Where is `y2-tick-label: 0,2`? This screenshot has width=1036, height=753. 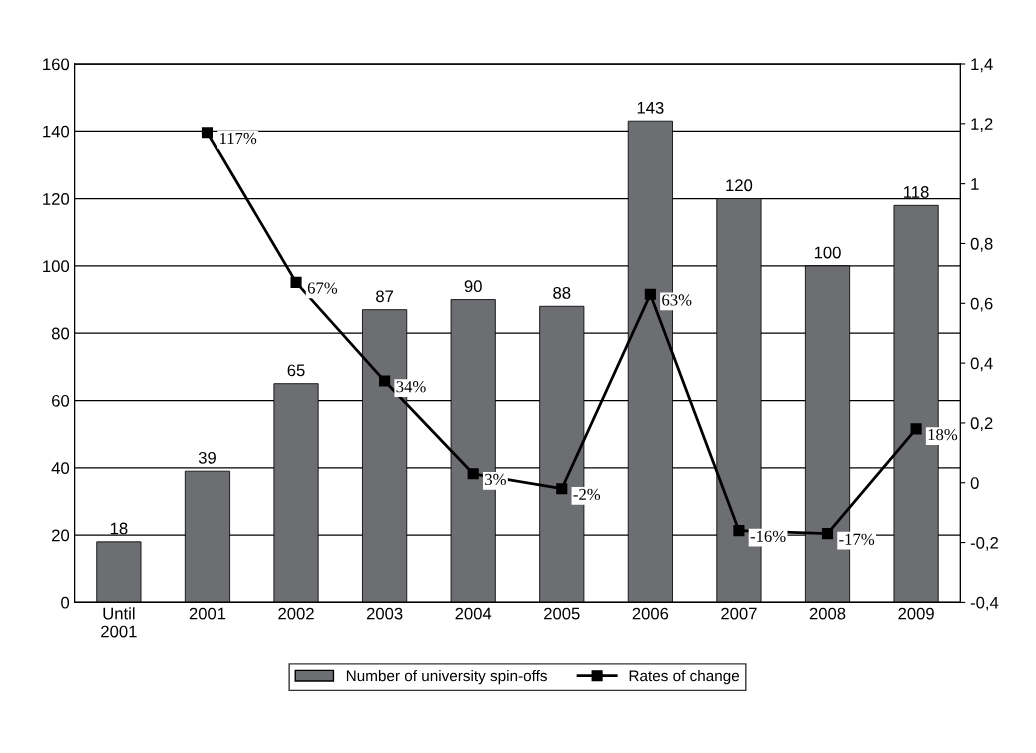
y2-tick-label: 0,2 is located at coordinates (981, 424).